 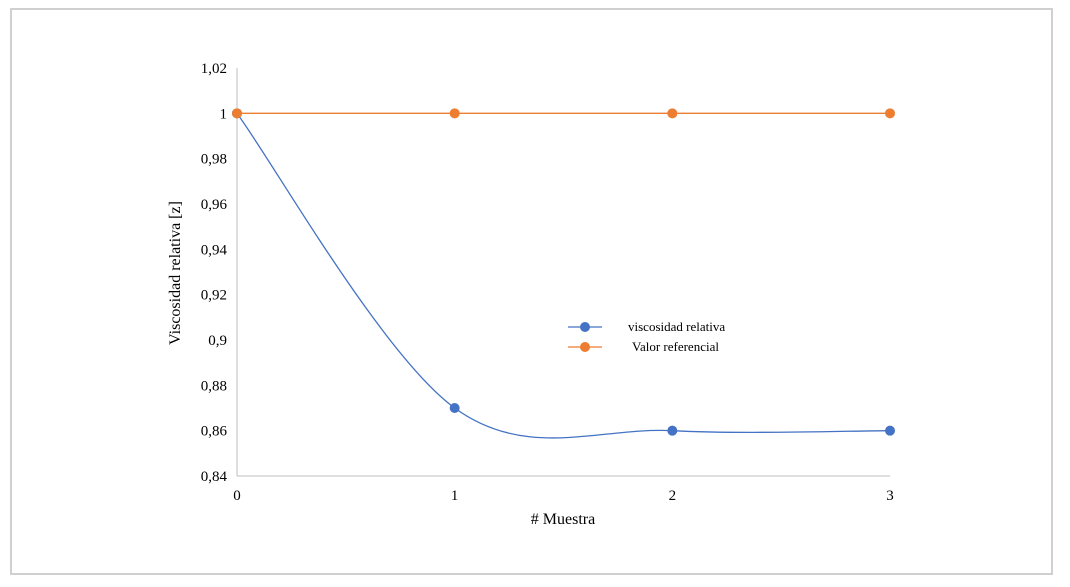 I want to click on y-tick-label: 0,88, so click(x=214, y=386).